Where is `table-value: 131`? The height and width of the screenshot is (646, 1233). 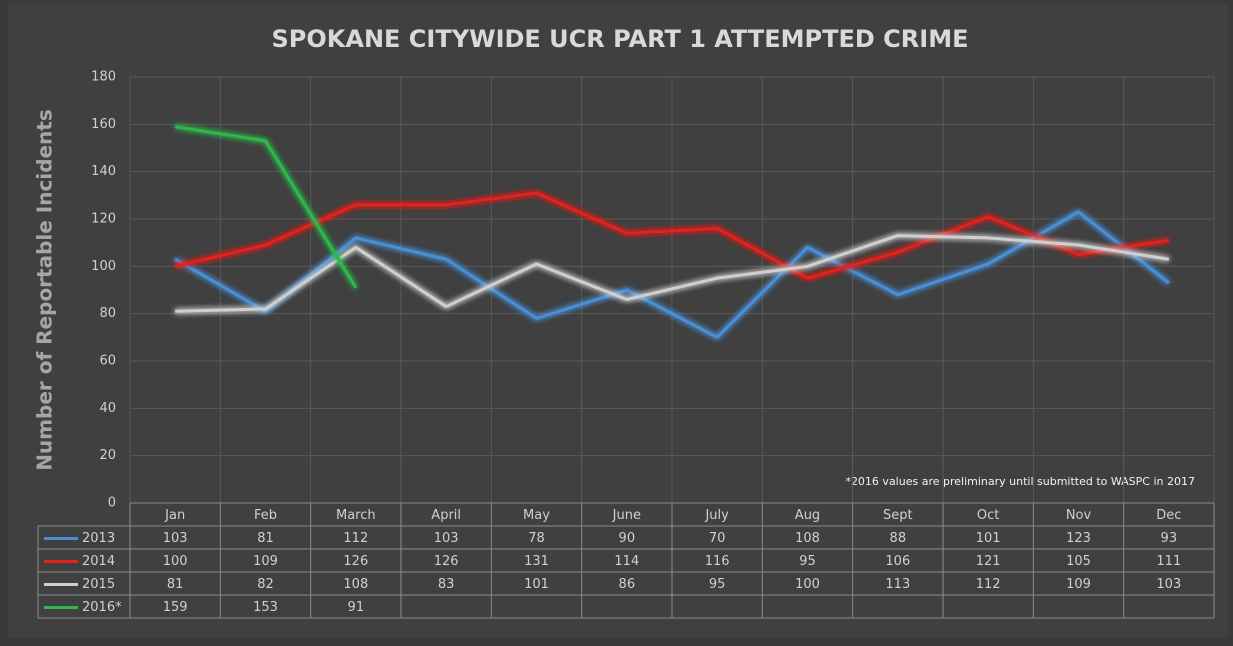
table-value: 131 is located at coordinates (536, 561).